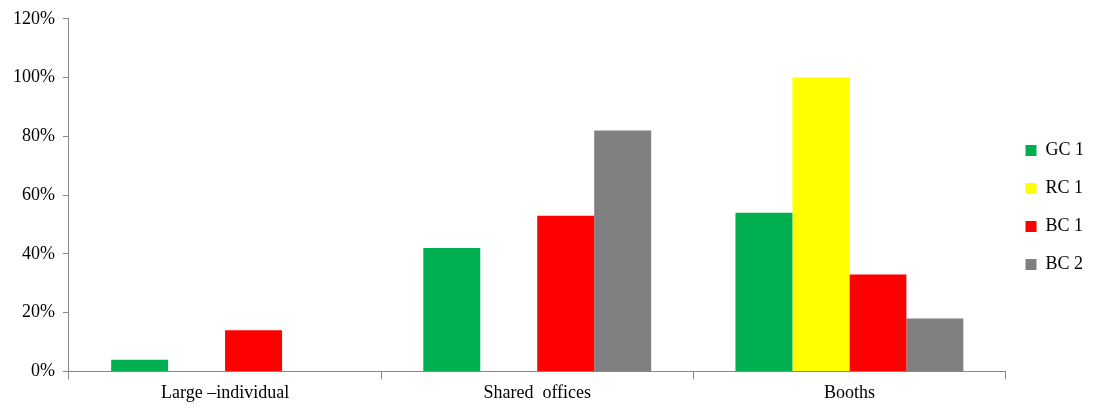 This screenshot has width=1104, height=412. I want to click on y-tick-label: 20%, so click(38, 311).